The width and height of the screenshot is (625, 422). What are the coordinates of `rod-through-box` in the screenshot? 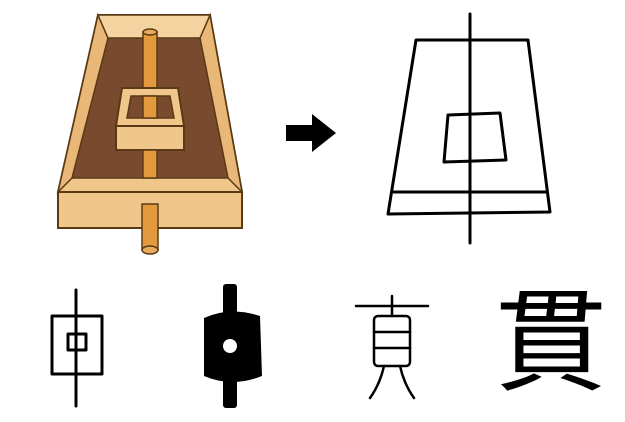 It's located at (150, 107).